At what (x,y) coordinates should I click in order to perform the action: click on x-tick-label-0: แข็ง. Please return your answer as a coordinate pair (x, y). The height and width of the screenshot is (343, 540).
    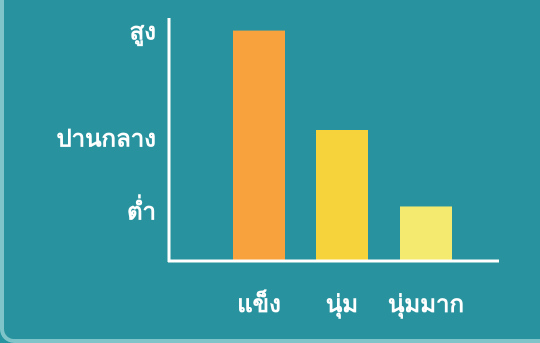
    Looking at the image, I should click on (259, 303).